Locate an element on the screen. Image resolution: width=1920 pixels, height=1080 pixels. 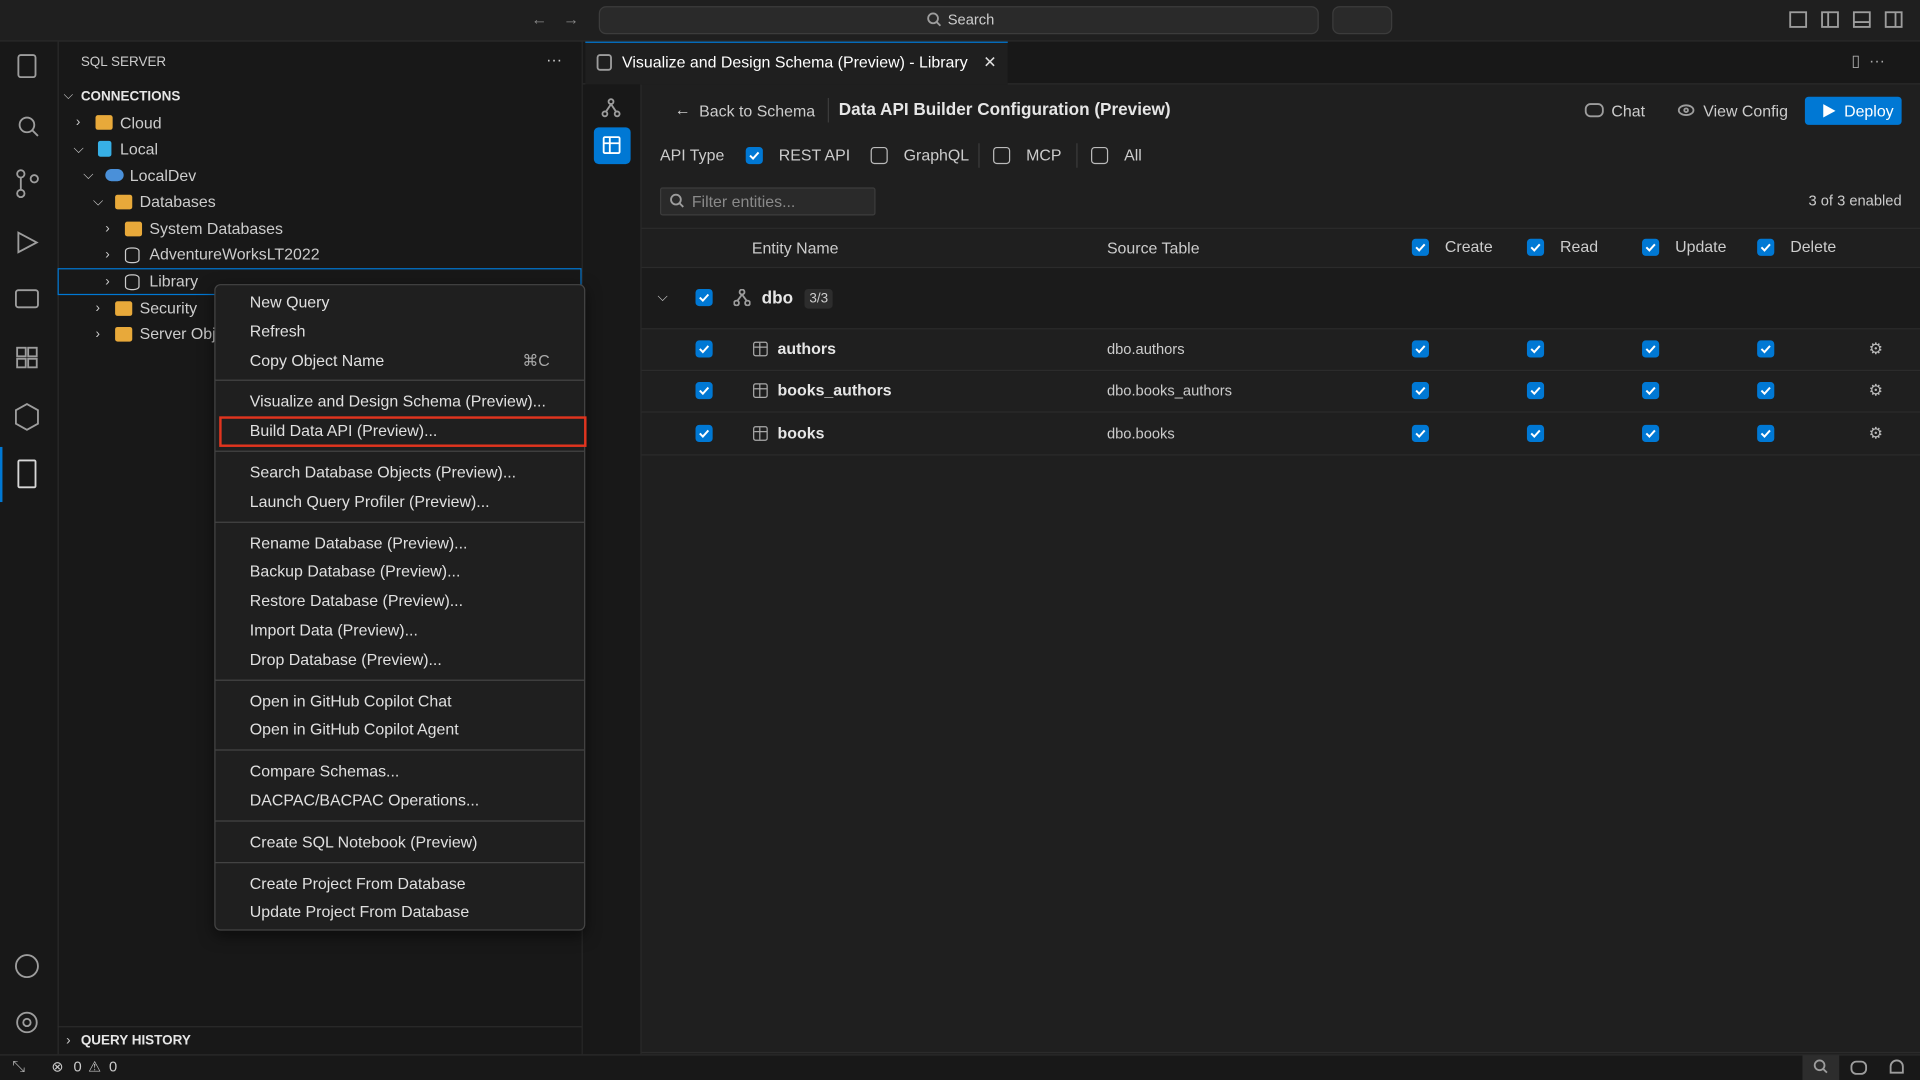
filter-input is located at coordinates (768, 201).